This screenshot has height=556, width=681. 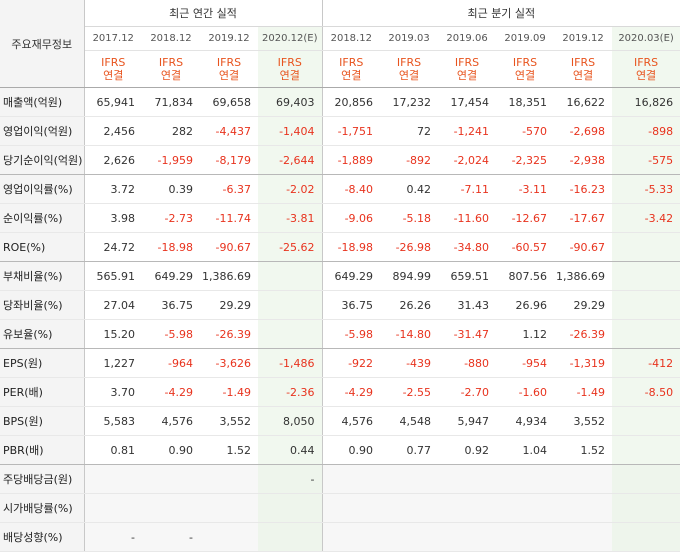 What do you see at coordinates (229, 450) in the screenshot?
I see `value-cell: 1.52` at bounding box center [229, 450].